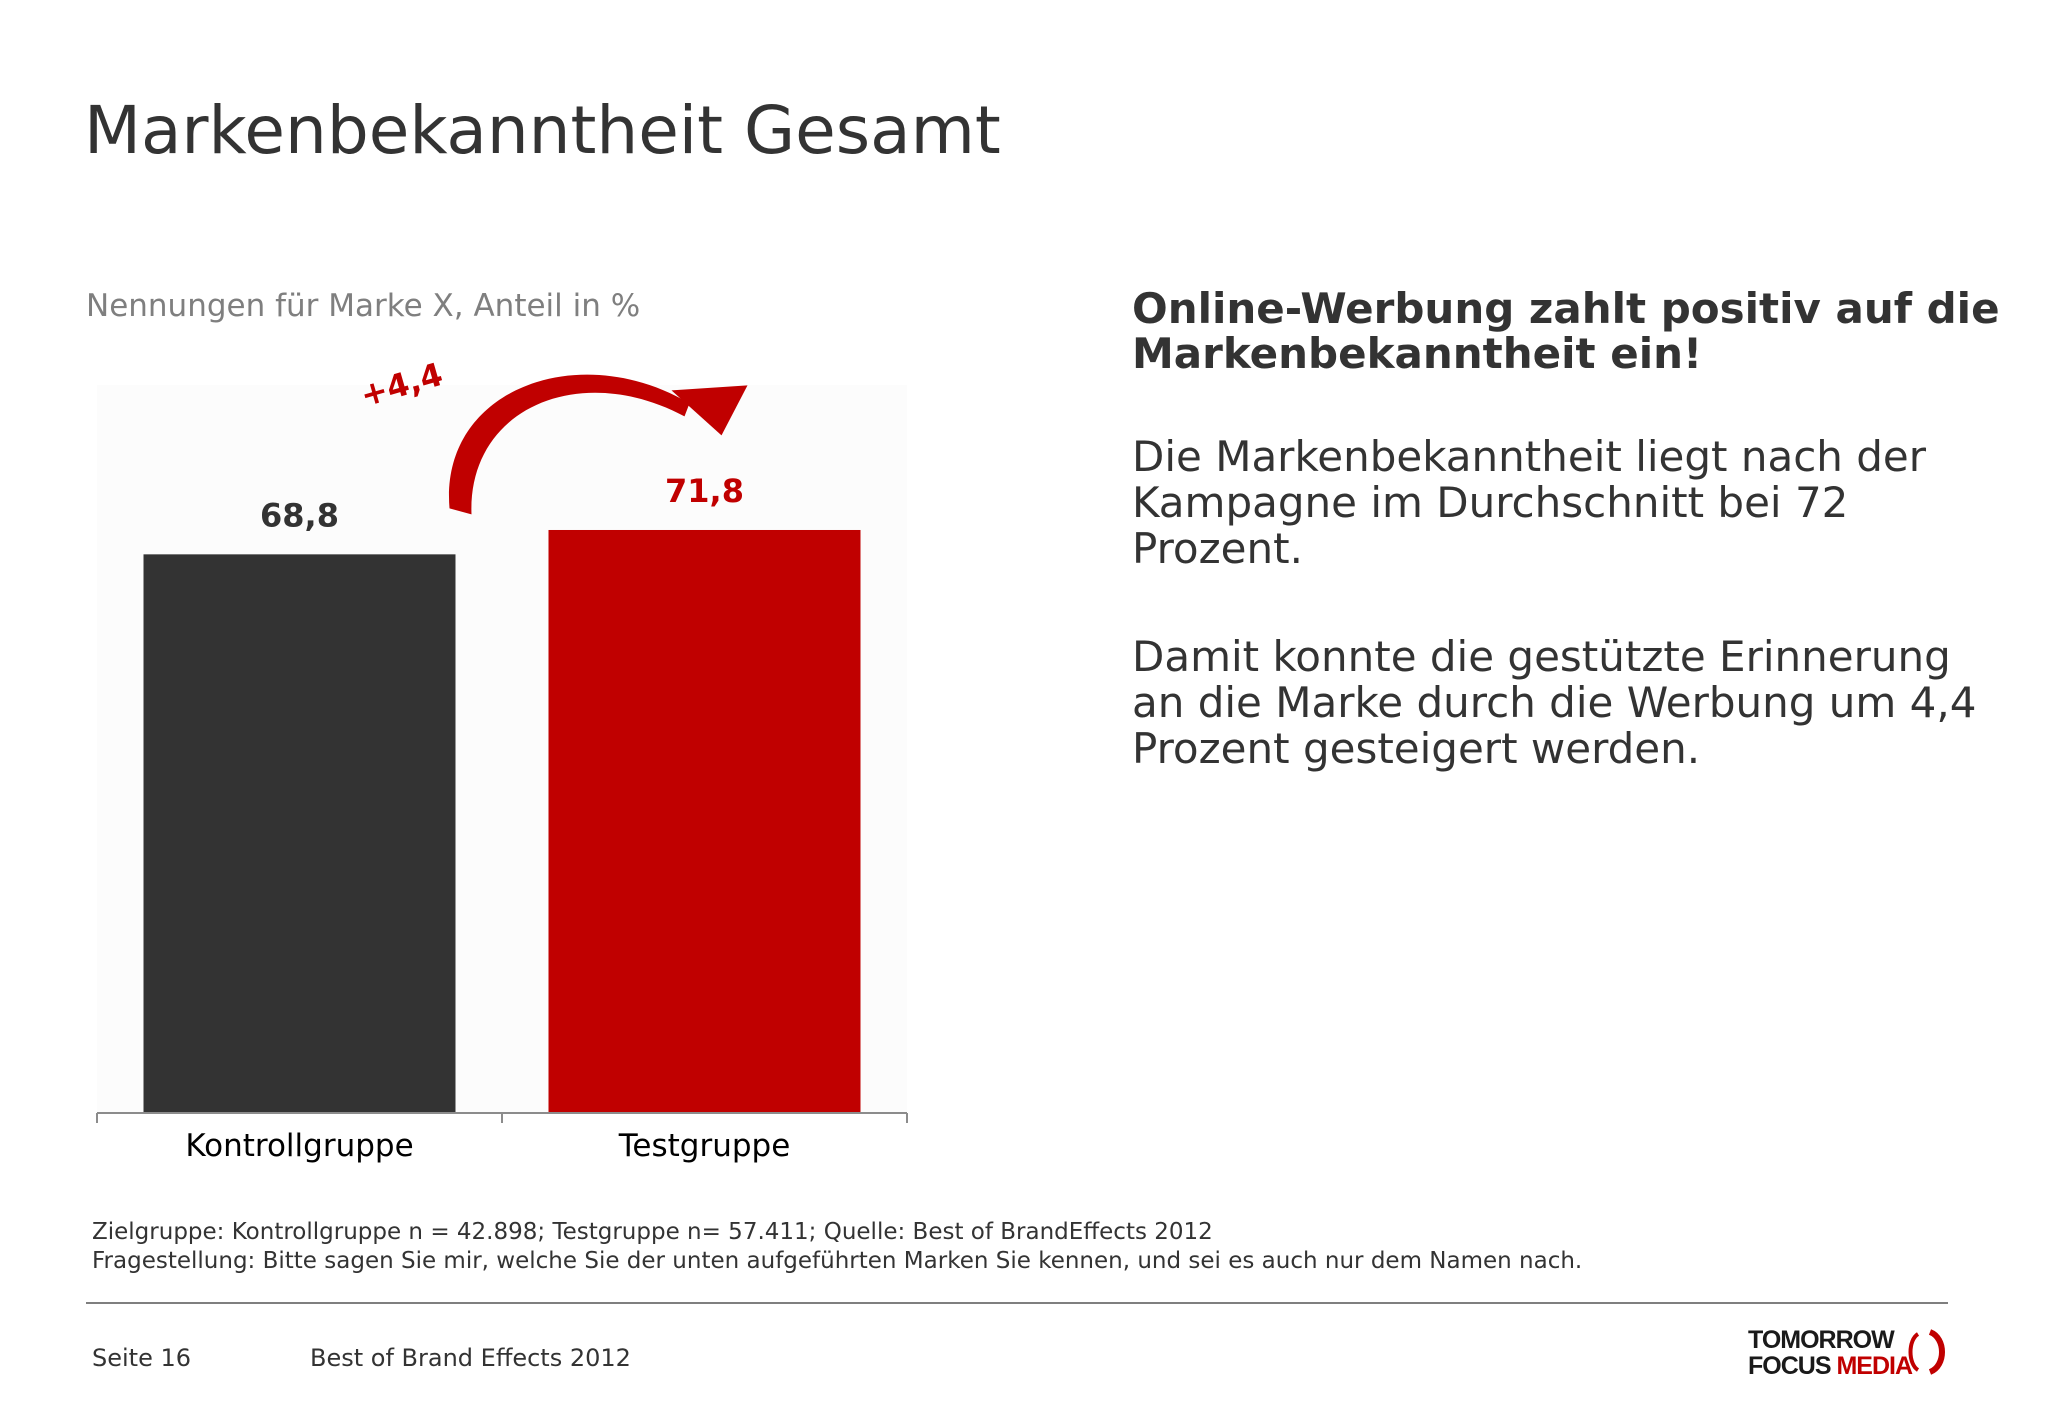 The width and height of the screenshot is (2048, 1418). What do you see at coordinates (704, 821) in the screenshot?
I see `bar-testgruppe` at bounding box center [704, 821].